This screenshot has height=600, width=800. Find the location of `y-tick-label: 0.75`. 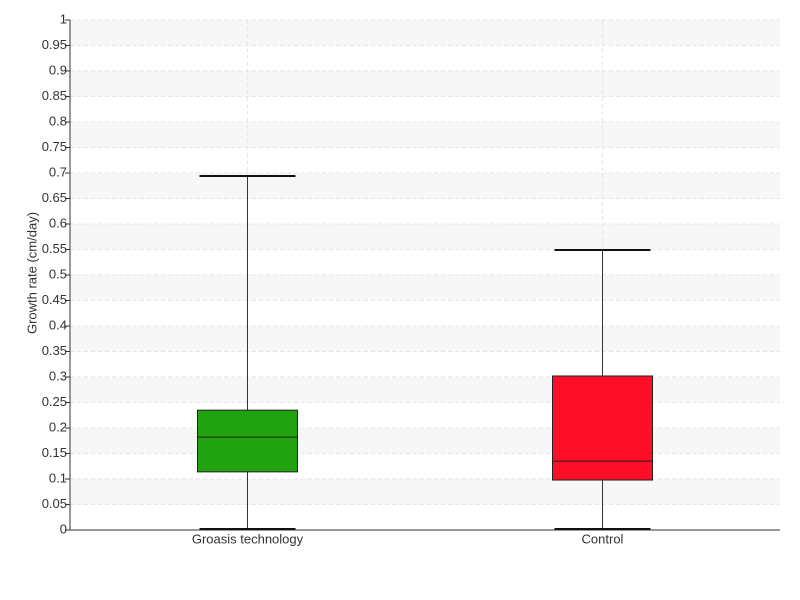

y-tick-label: 0.75 is located at coordinates (54, 146).